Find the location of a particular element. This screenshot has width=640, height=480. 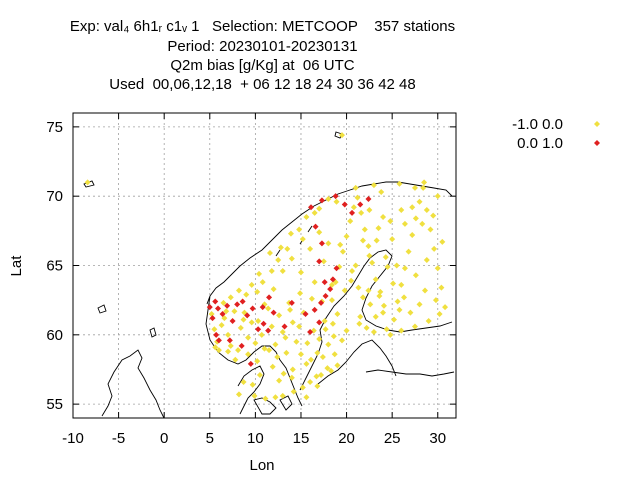

x-tick-label: 10 is located at coordinates (255, 438).